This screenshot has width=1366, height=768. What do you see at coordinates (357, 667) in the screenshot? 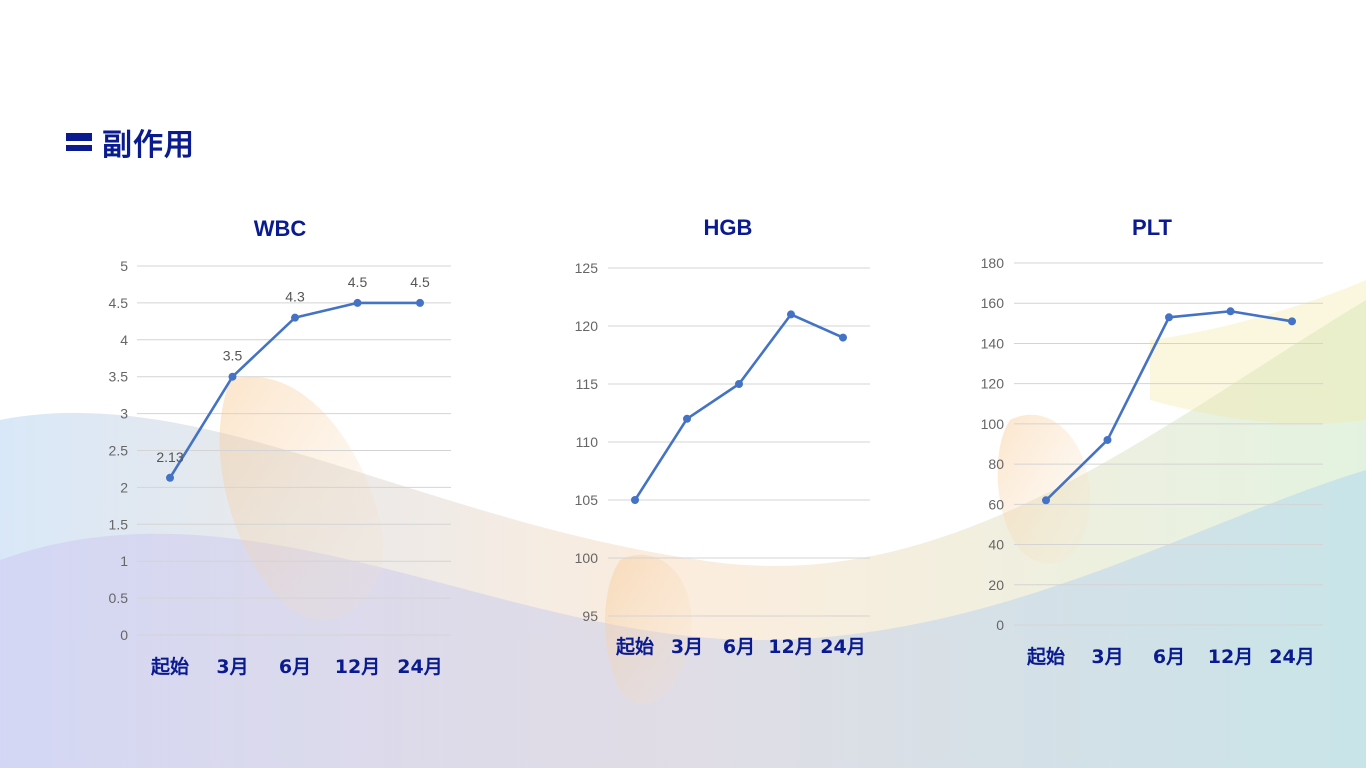
I see `wbc-x-tick-label: 12月` at bounding box center [357, 667].